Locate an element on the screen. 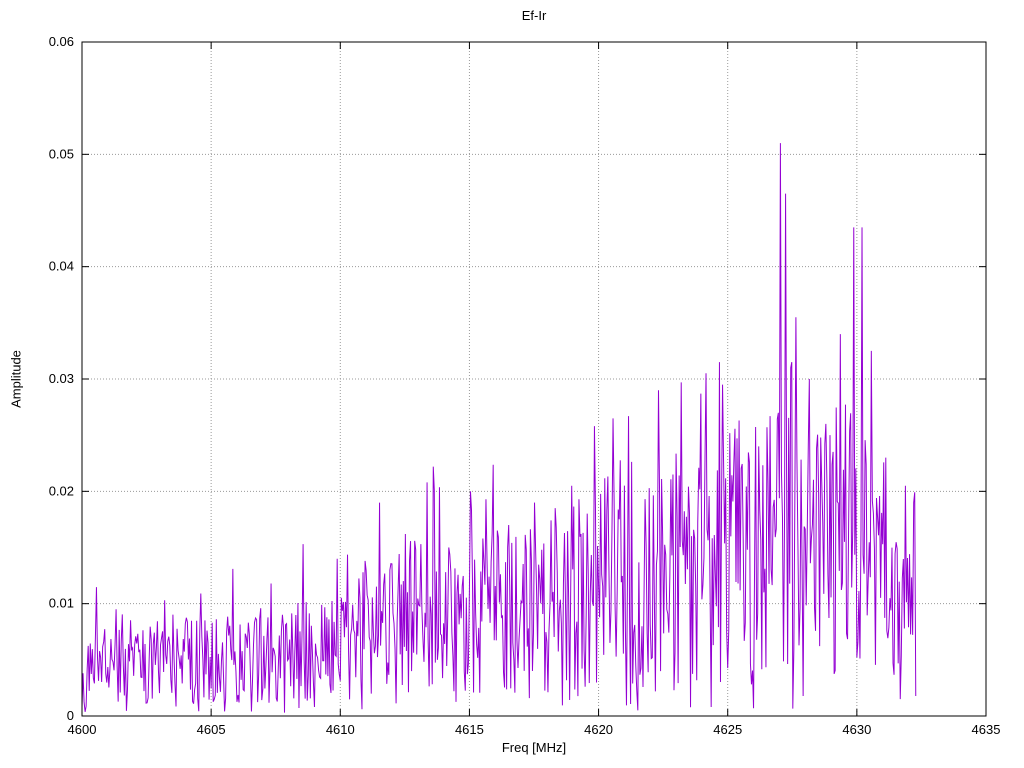  y-tick-label: 0.04 is located at coordinates (61, 266).